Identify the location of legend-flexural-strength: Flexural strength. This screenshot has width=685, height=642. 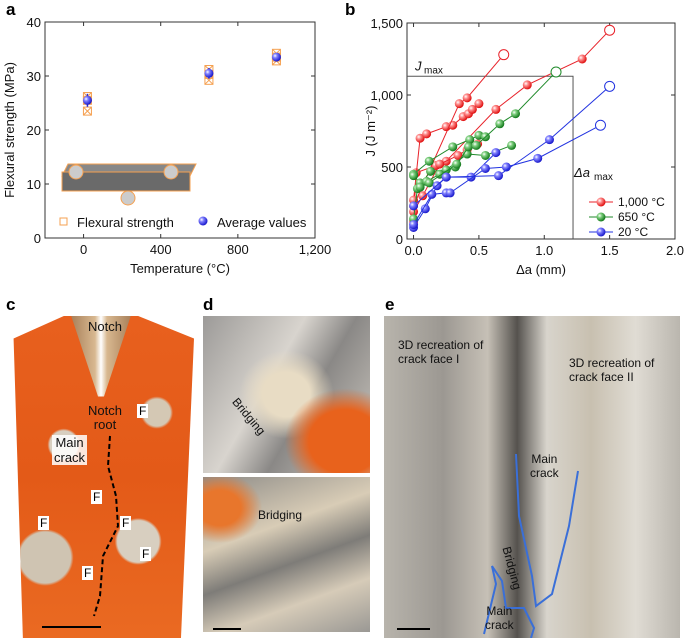
(125, 222).